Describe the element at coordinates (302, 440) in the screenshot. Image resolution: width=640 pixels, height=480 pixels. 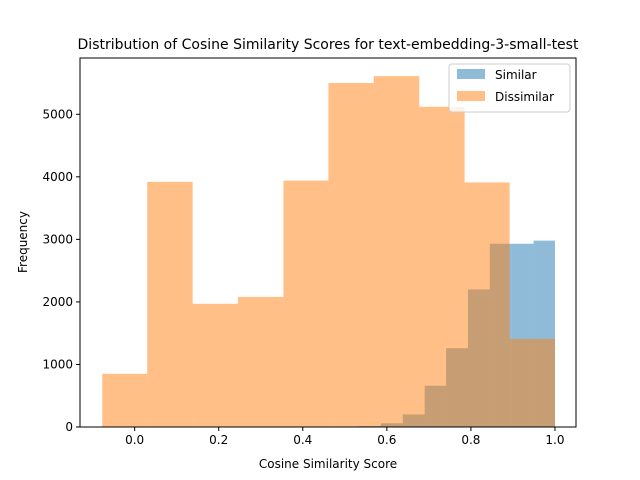
I see `x-tick-label: 0.4` at that location.